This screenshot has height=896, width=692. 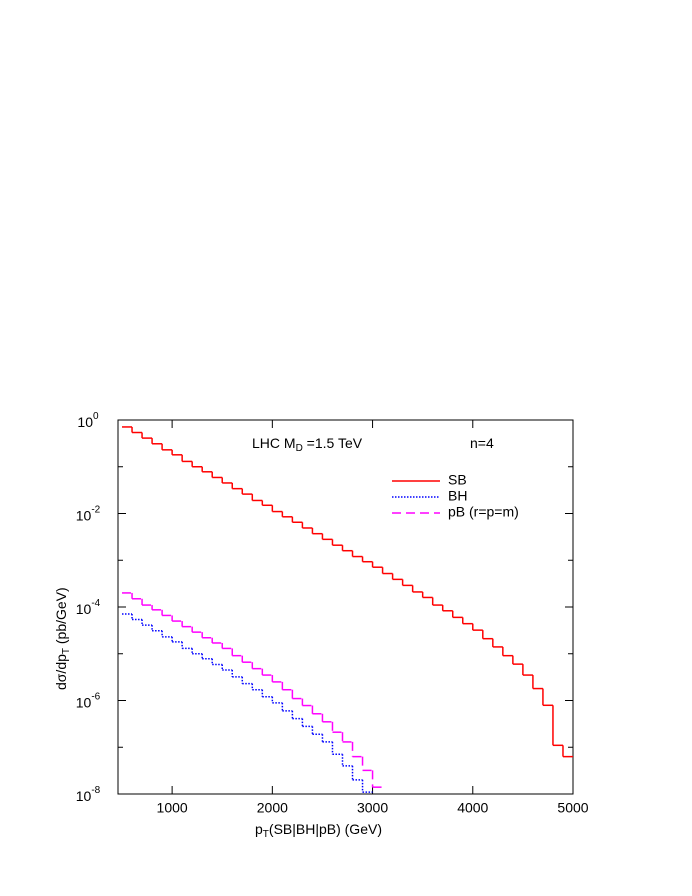 What do you see at coordinates (95, 790) in the screenshot?
I see `y-tick-label-part: -8` at bounding box center [95, 790].